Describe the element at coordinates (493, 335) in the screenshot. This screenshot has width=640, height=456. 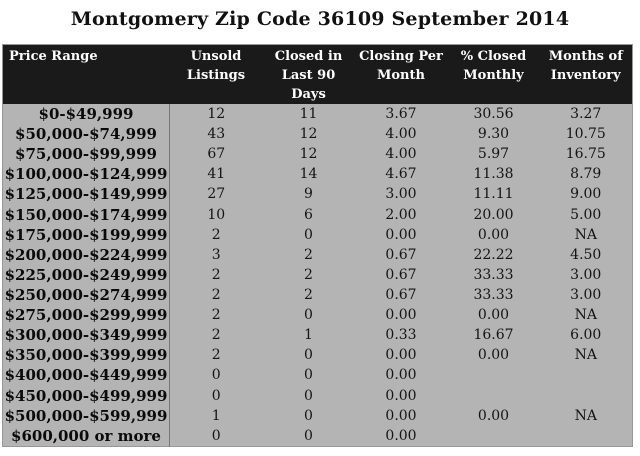
I see `pct-closed-monthly-cell: 16.67` at that location.